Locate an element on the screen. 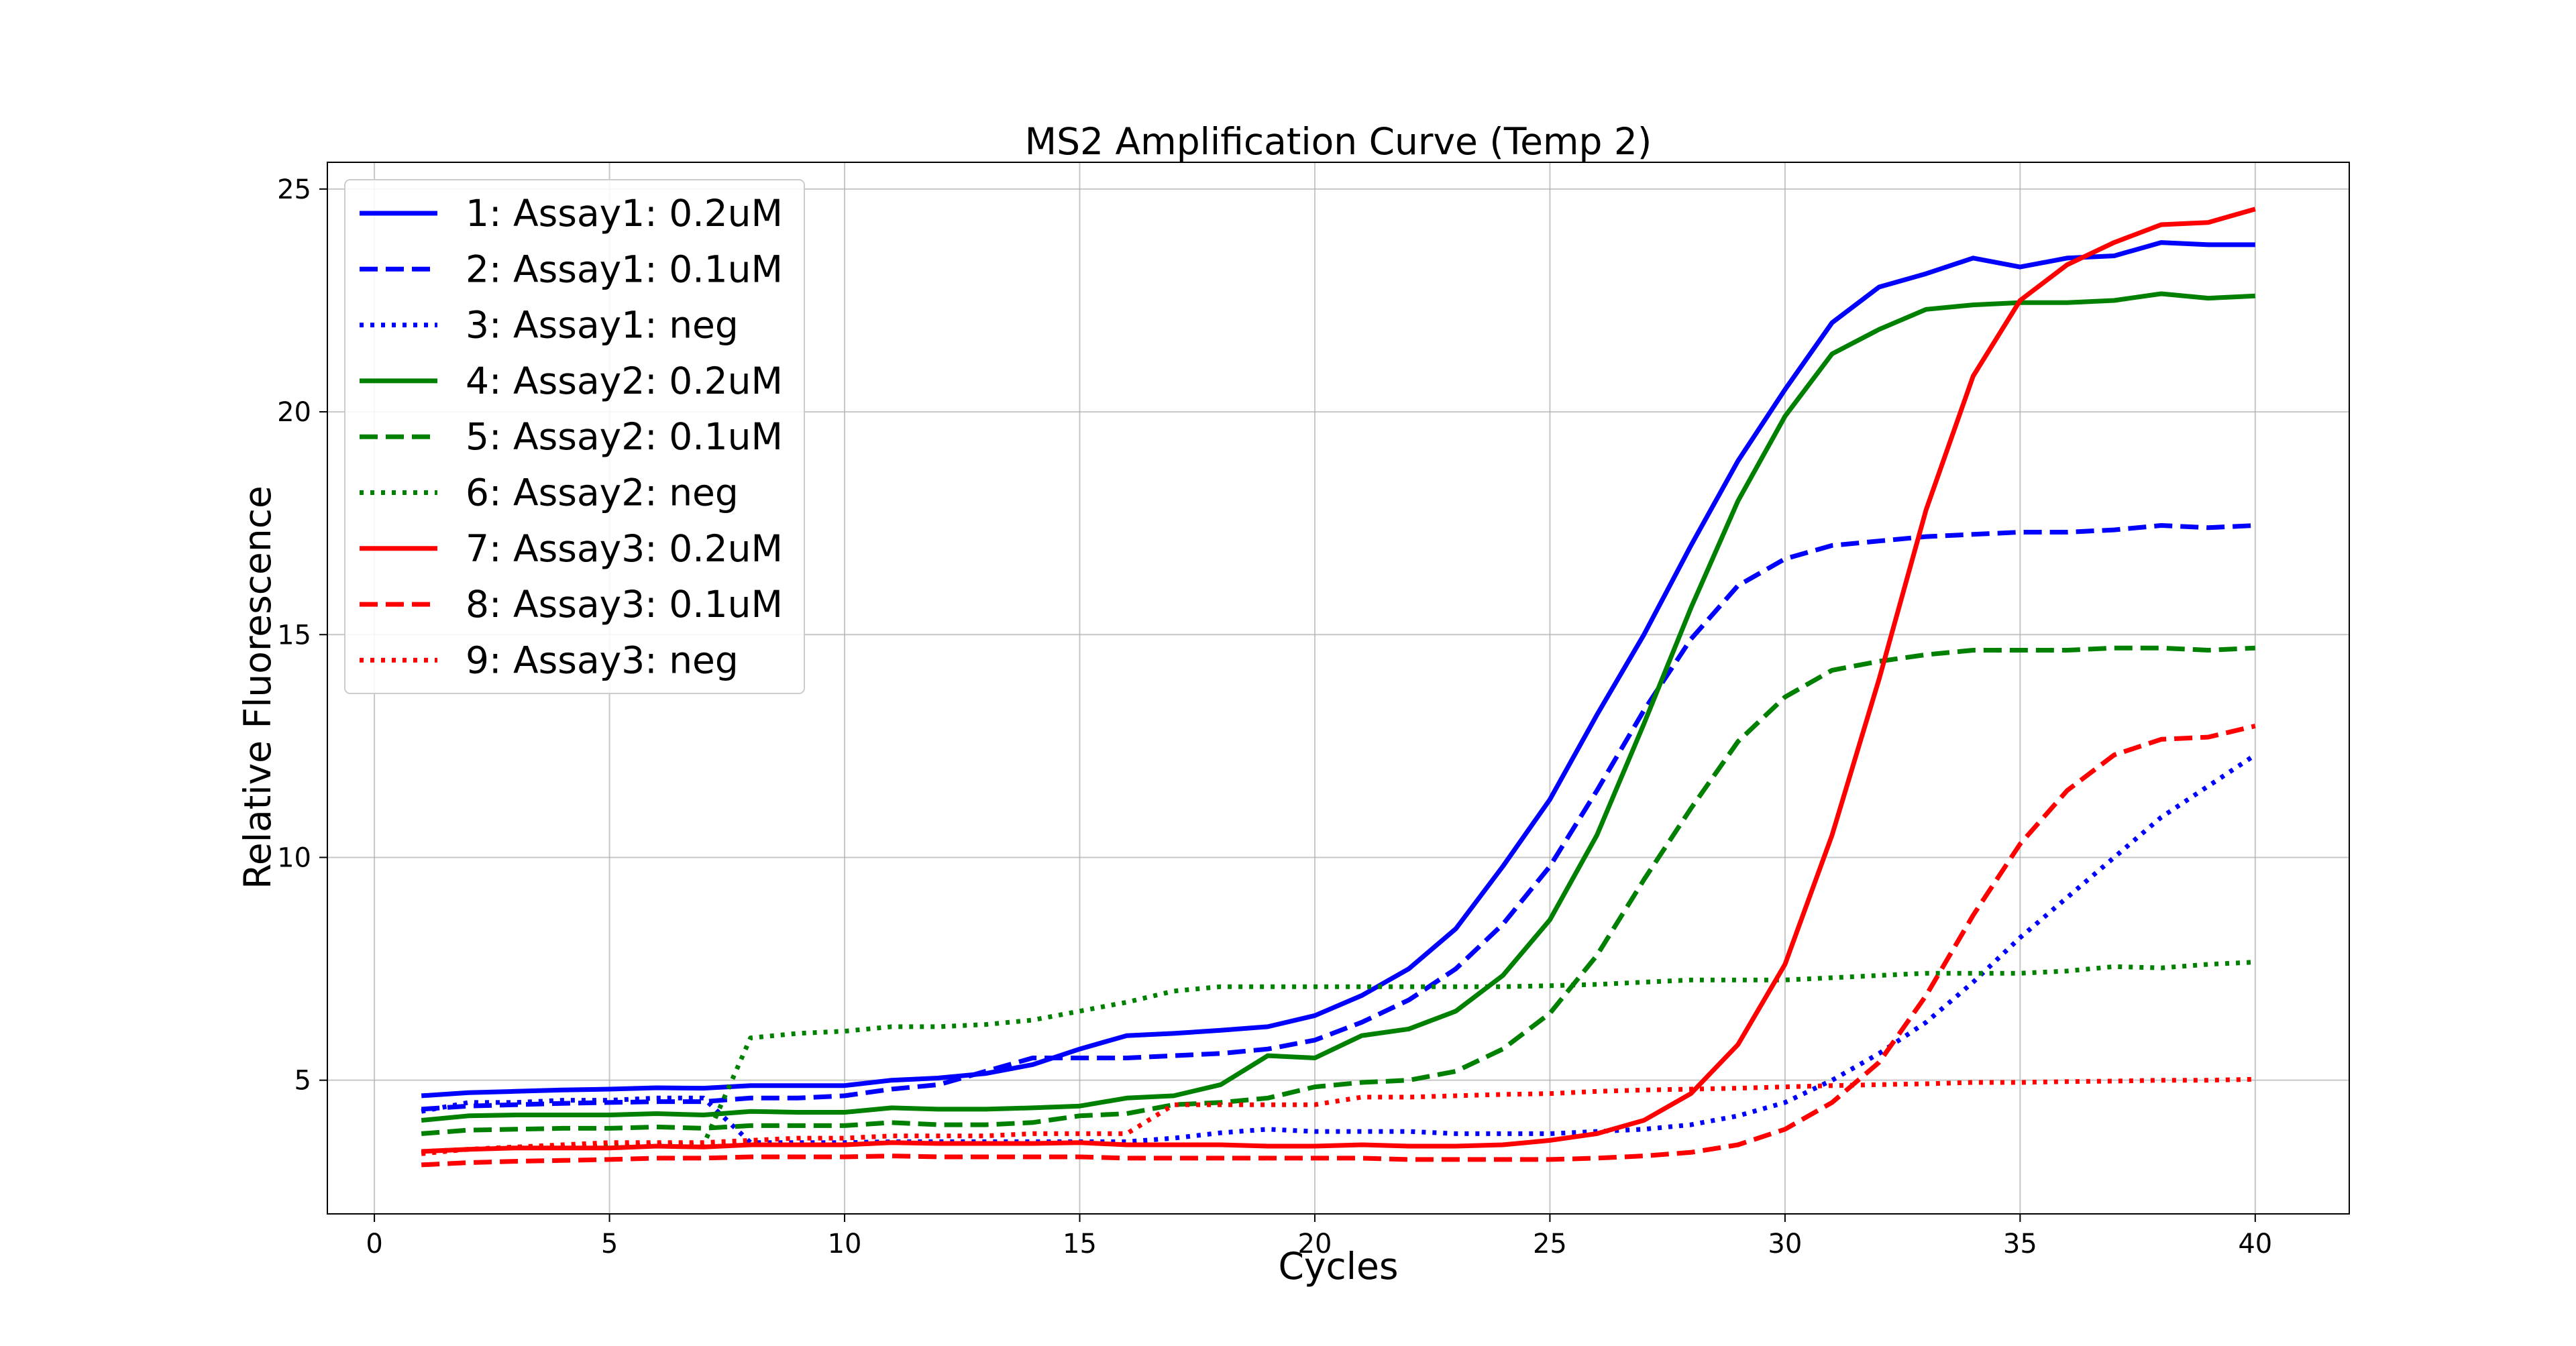 The width and height of the screenshot is (2576, 1346). legend-box is located at coordinates (574, 436).